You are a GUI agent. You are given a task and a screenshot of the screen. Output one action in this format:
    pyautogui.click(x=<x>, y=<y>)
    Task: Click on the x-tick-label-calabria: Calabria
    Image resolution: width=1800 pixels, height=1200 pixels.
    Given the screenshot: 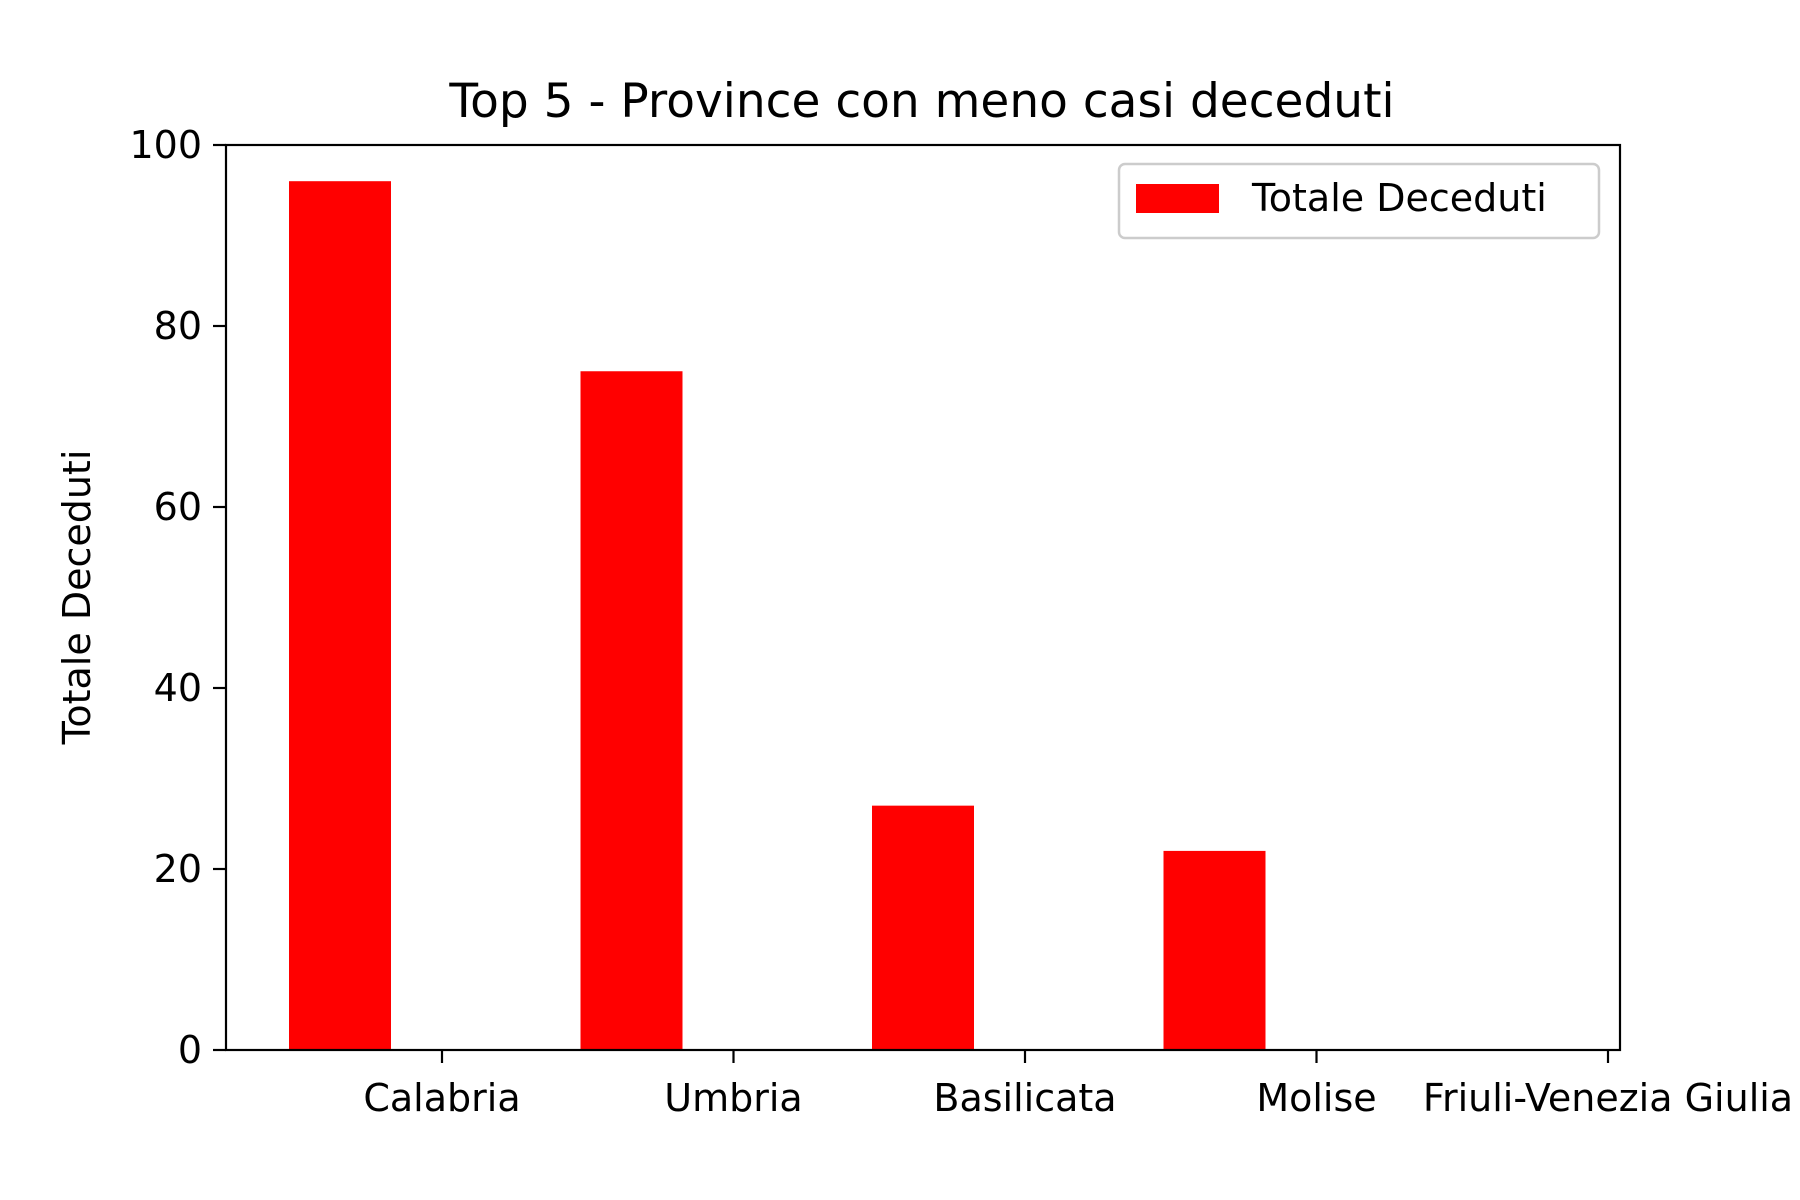 What is the action you would take?
    pyautogui.click(x=441, y=1098)
    